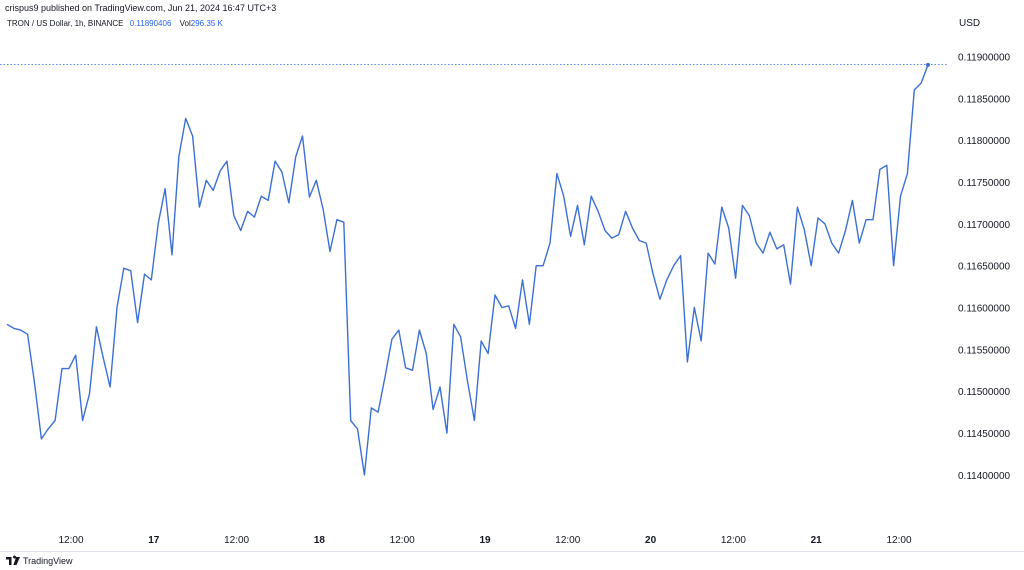 The height and width of the screenshot is (570, 1024). What do you see at coordinates (984, 392) in the screenshot?
I see `y-tick-label: 0.11500000` at bounding box center [984, 392].